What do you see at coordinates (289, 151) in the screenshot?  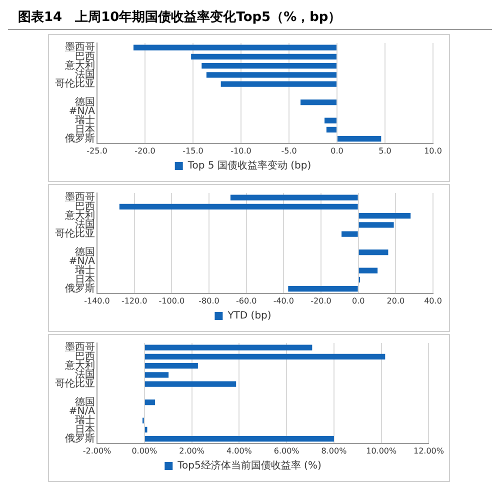 I see `x-tick-label: -5.0` at bounding box center [289, 151].